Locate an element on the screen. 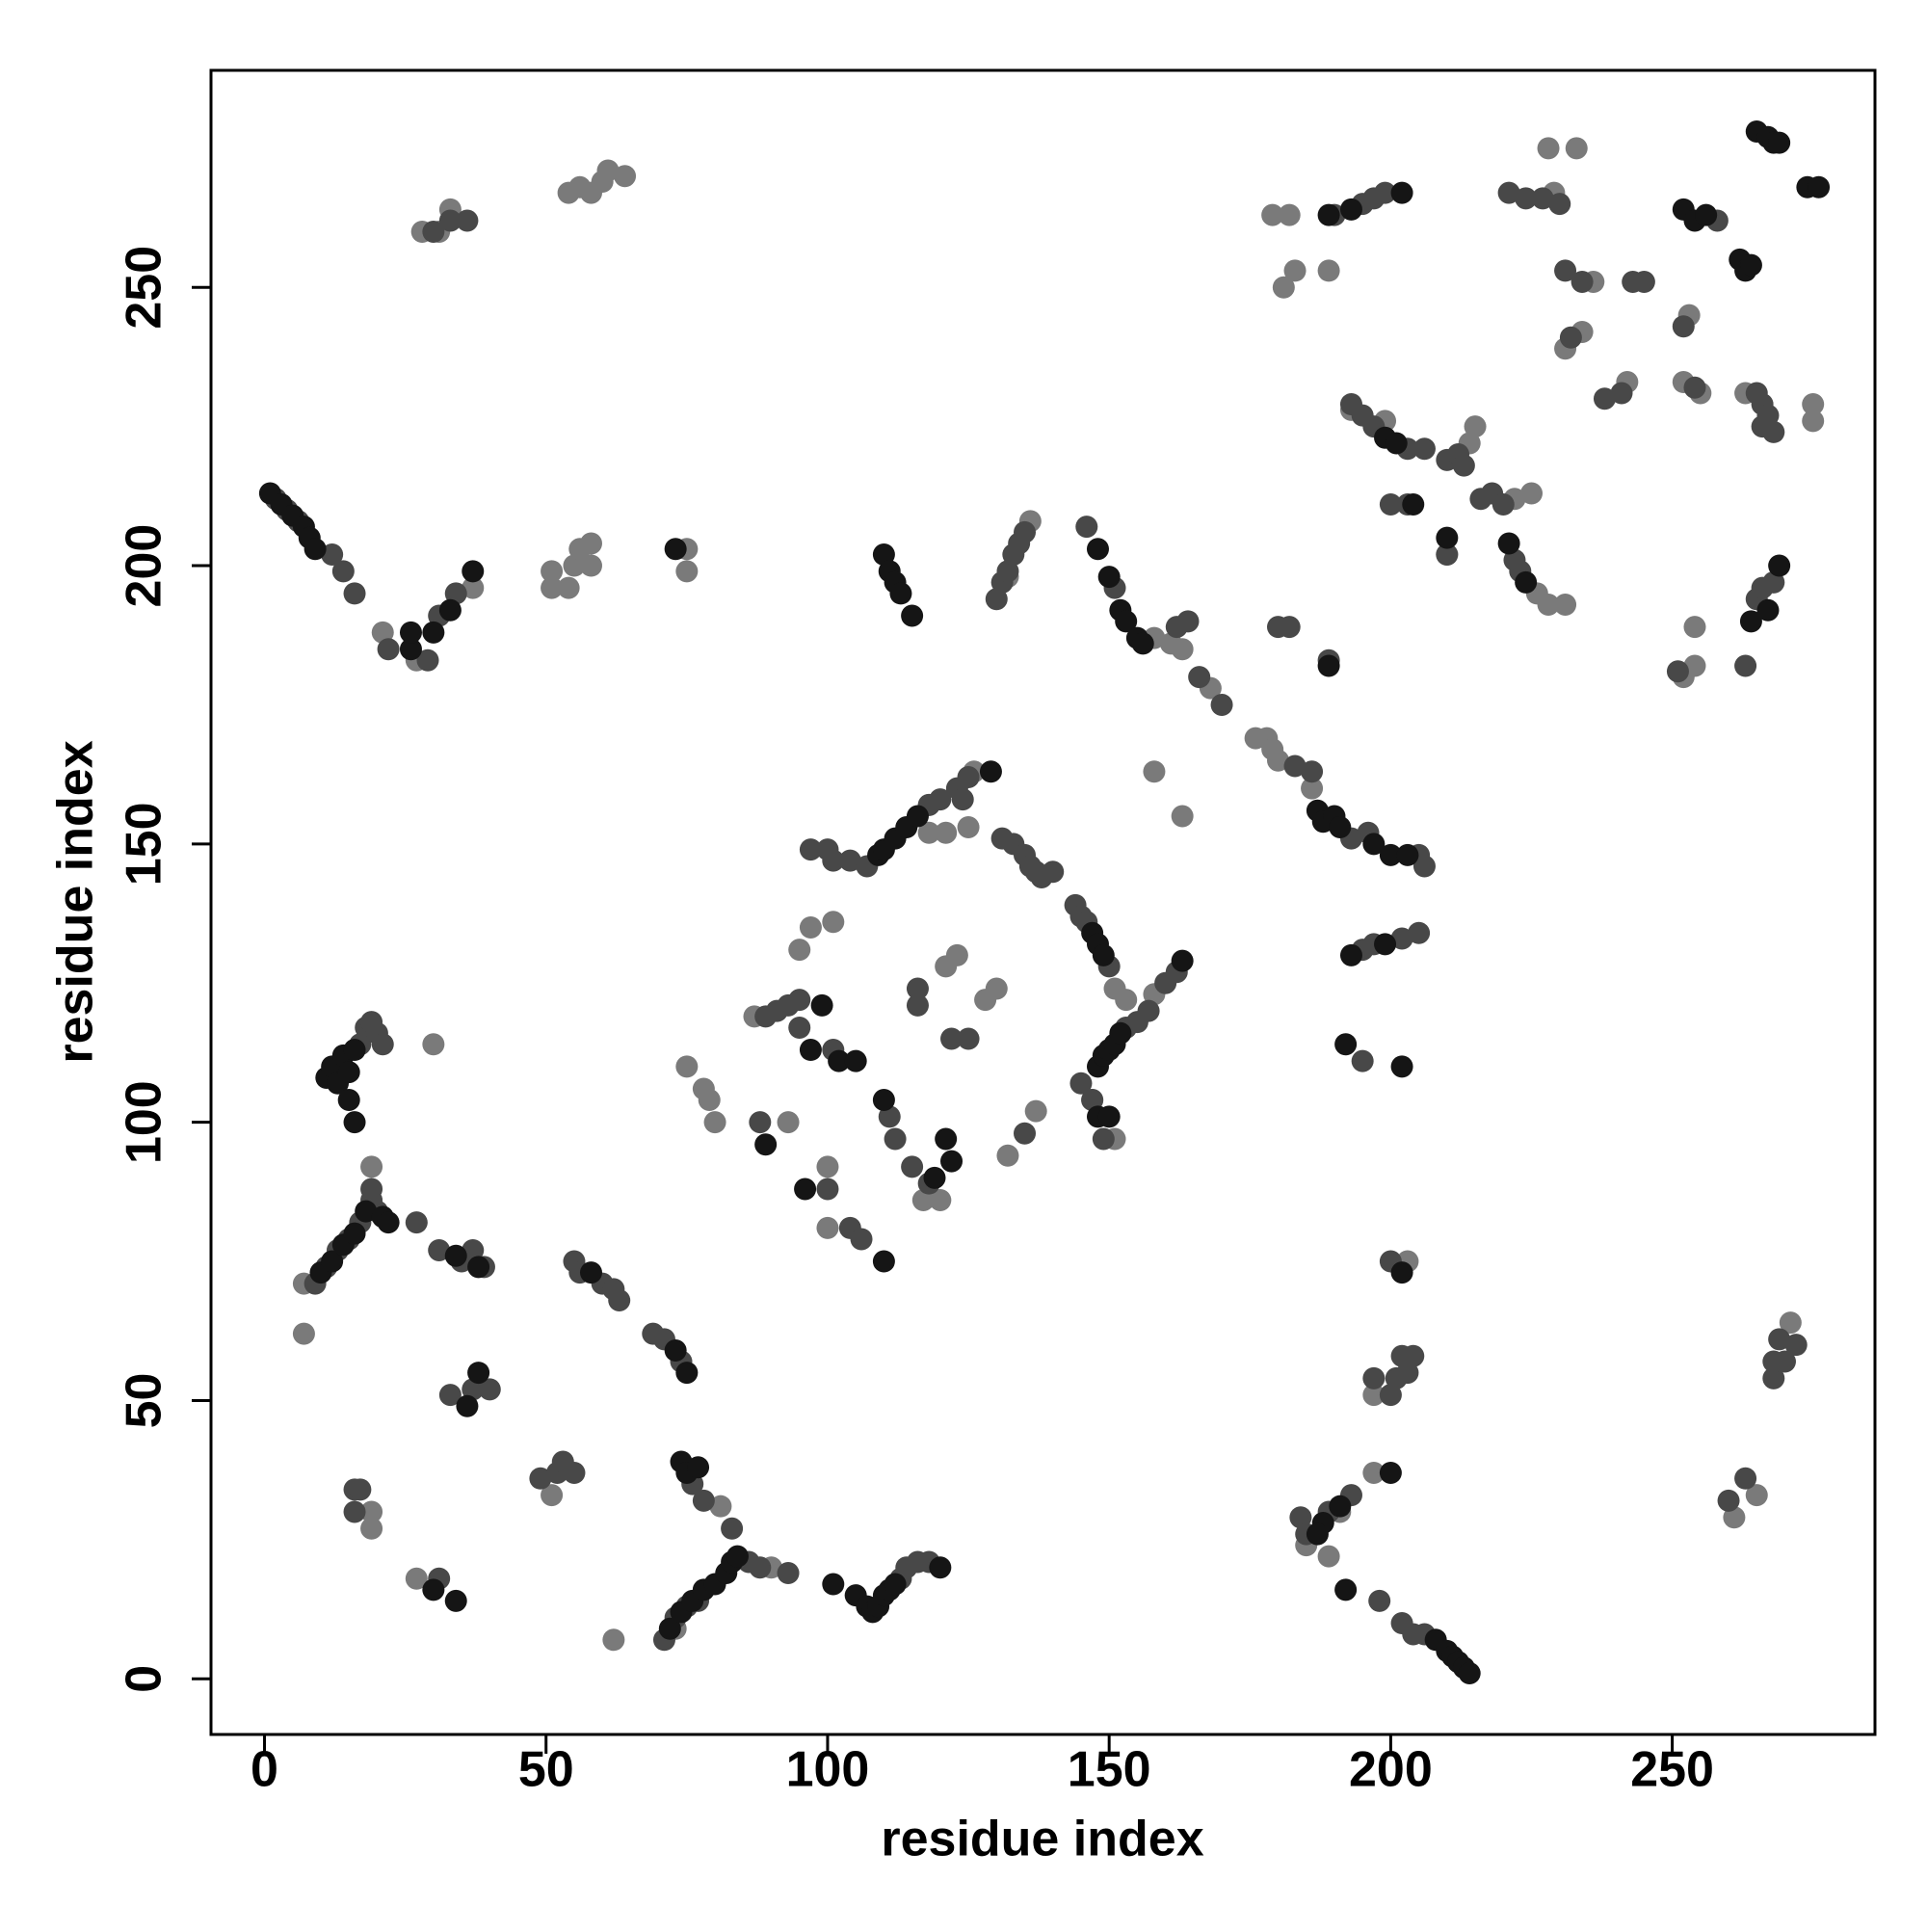 This screenshot has width=1927, height=1932. y-tick-label: 250 is located at coordinates (144, 288).